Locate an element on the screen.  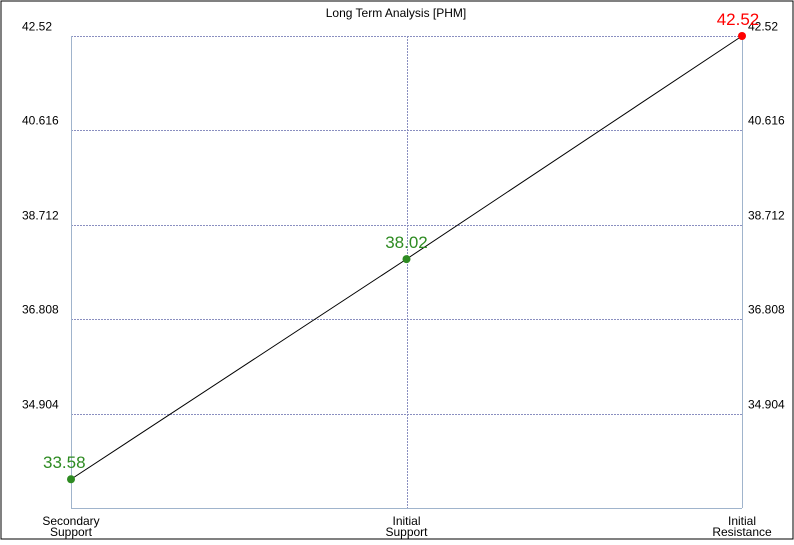
data-label: 38.02 is located at coordinates (406, 242).